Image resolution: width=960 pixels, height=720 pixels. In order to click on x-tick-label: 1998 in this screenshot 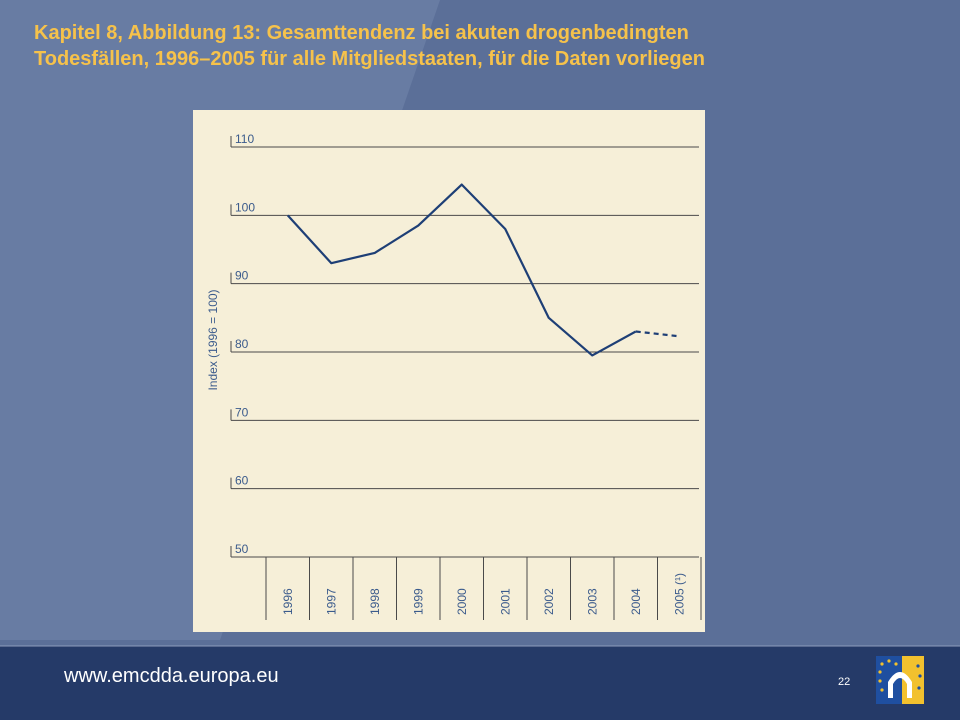, I will do `click(375, 601)`.